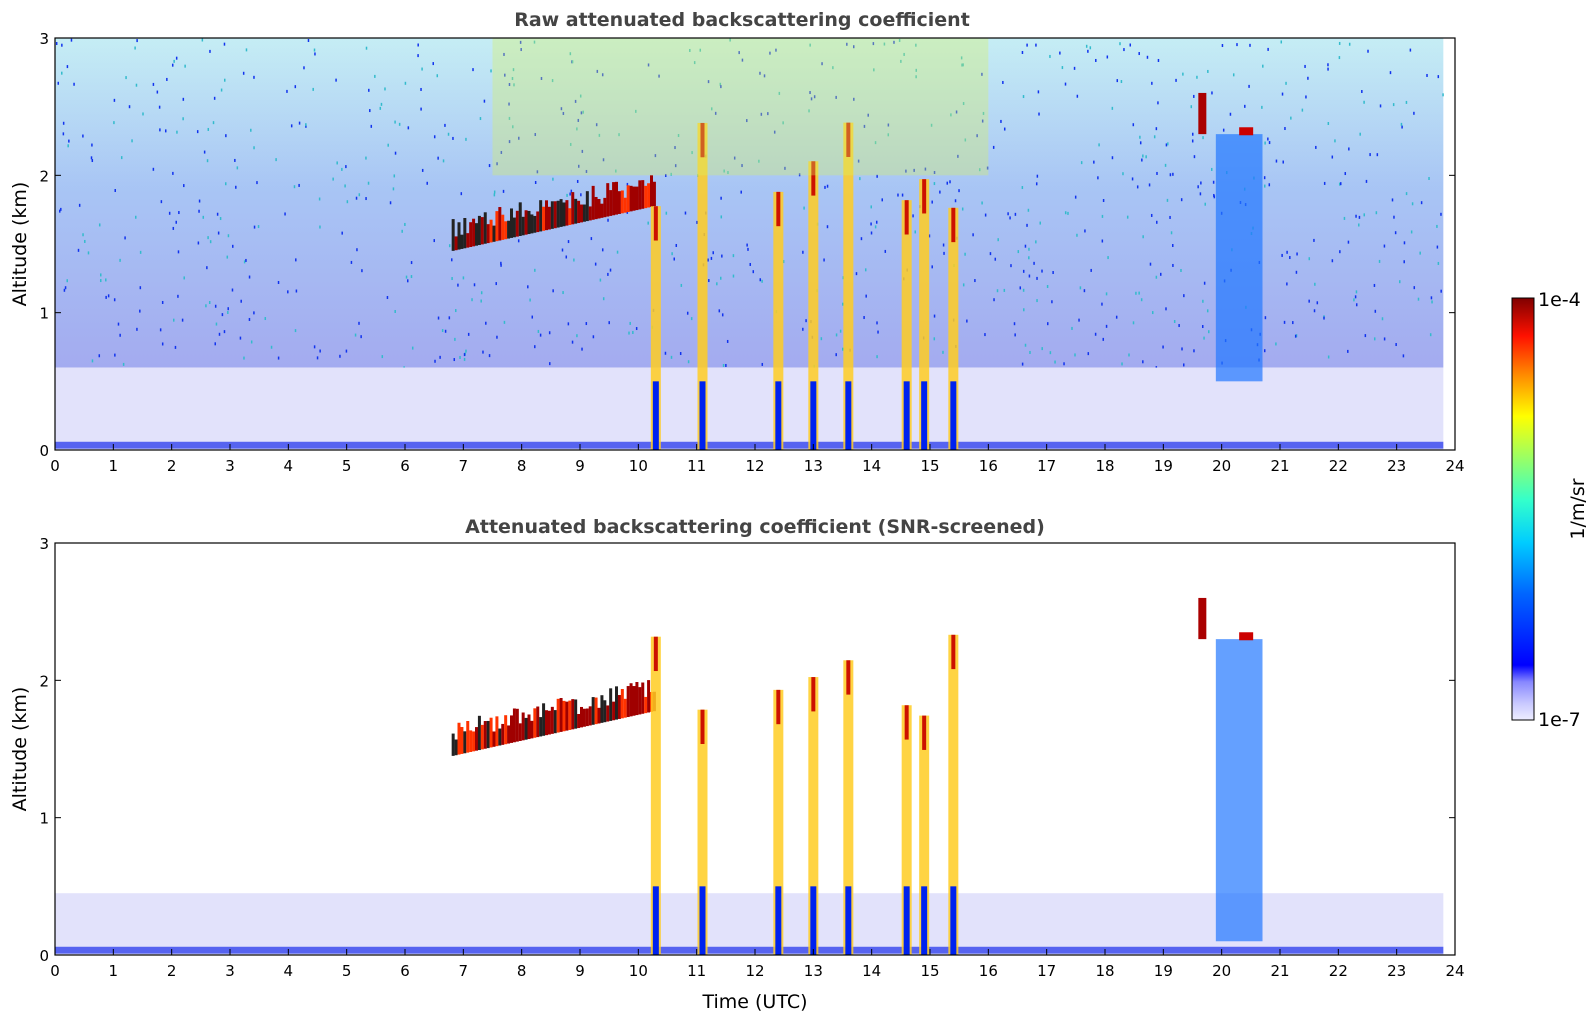 This screenshot has height=1020, width=1595. I want to click on panel2-xlabel: Time (UTC), so click(754, 1002).